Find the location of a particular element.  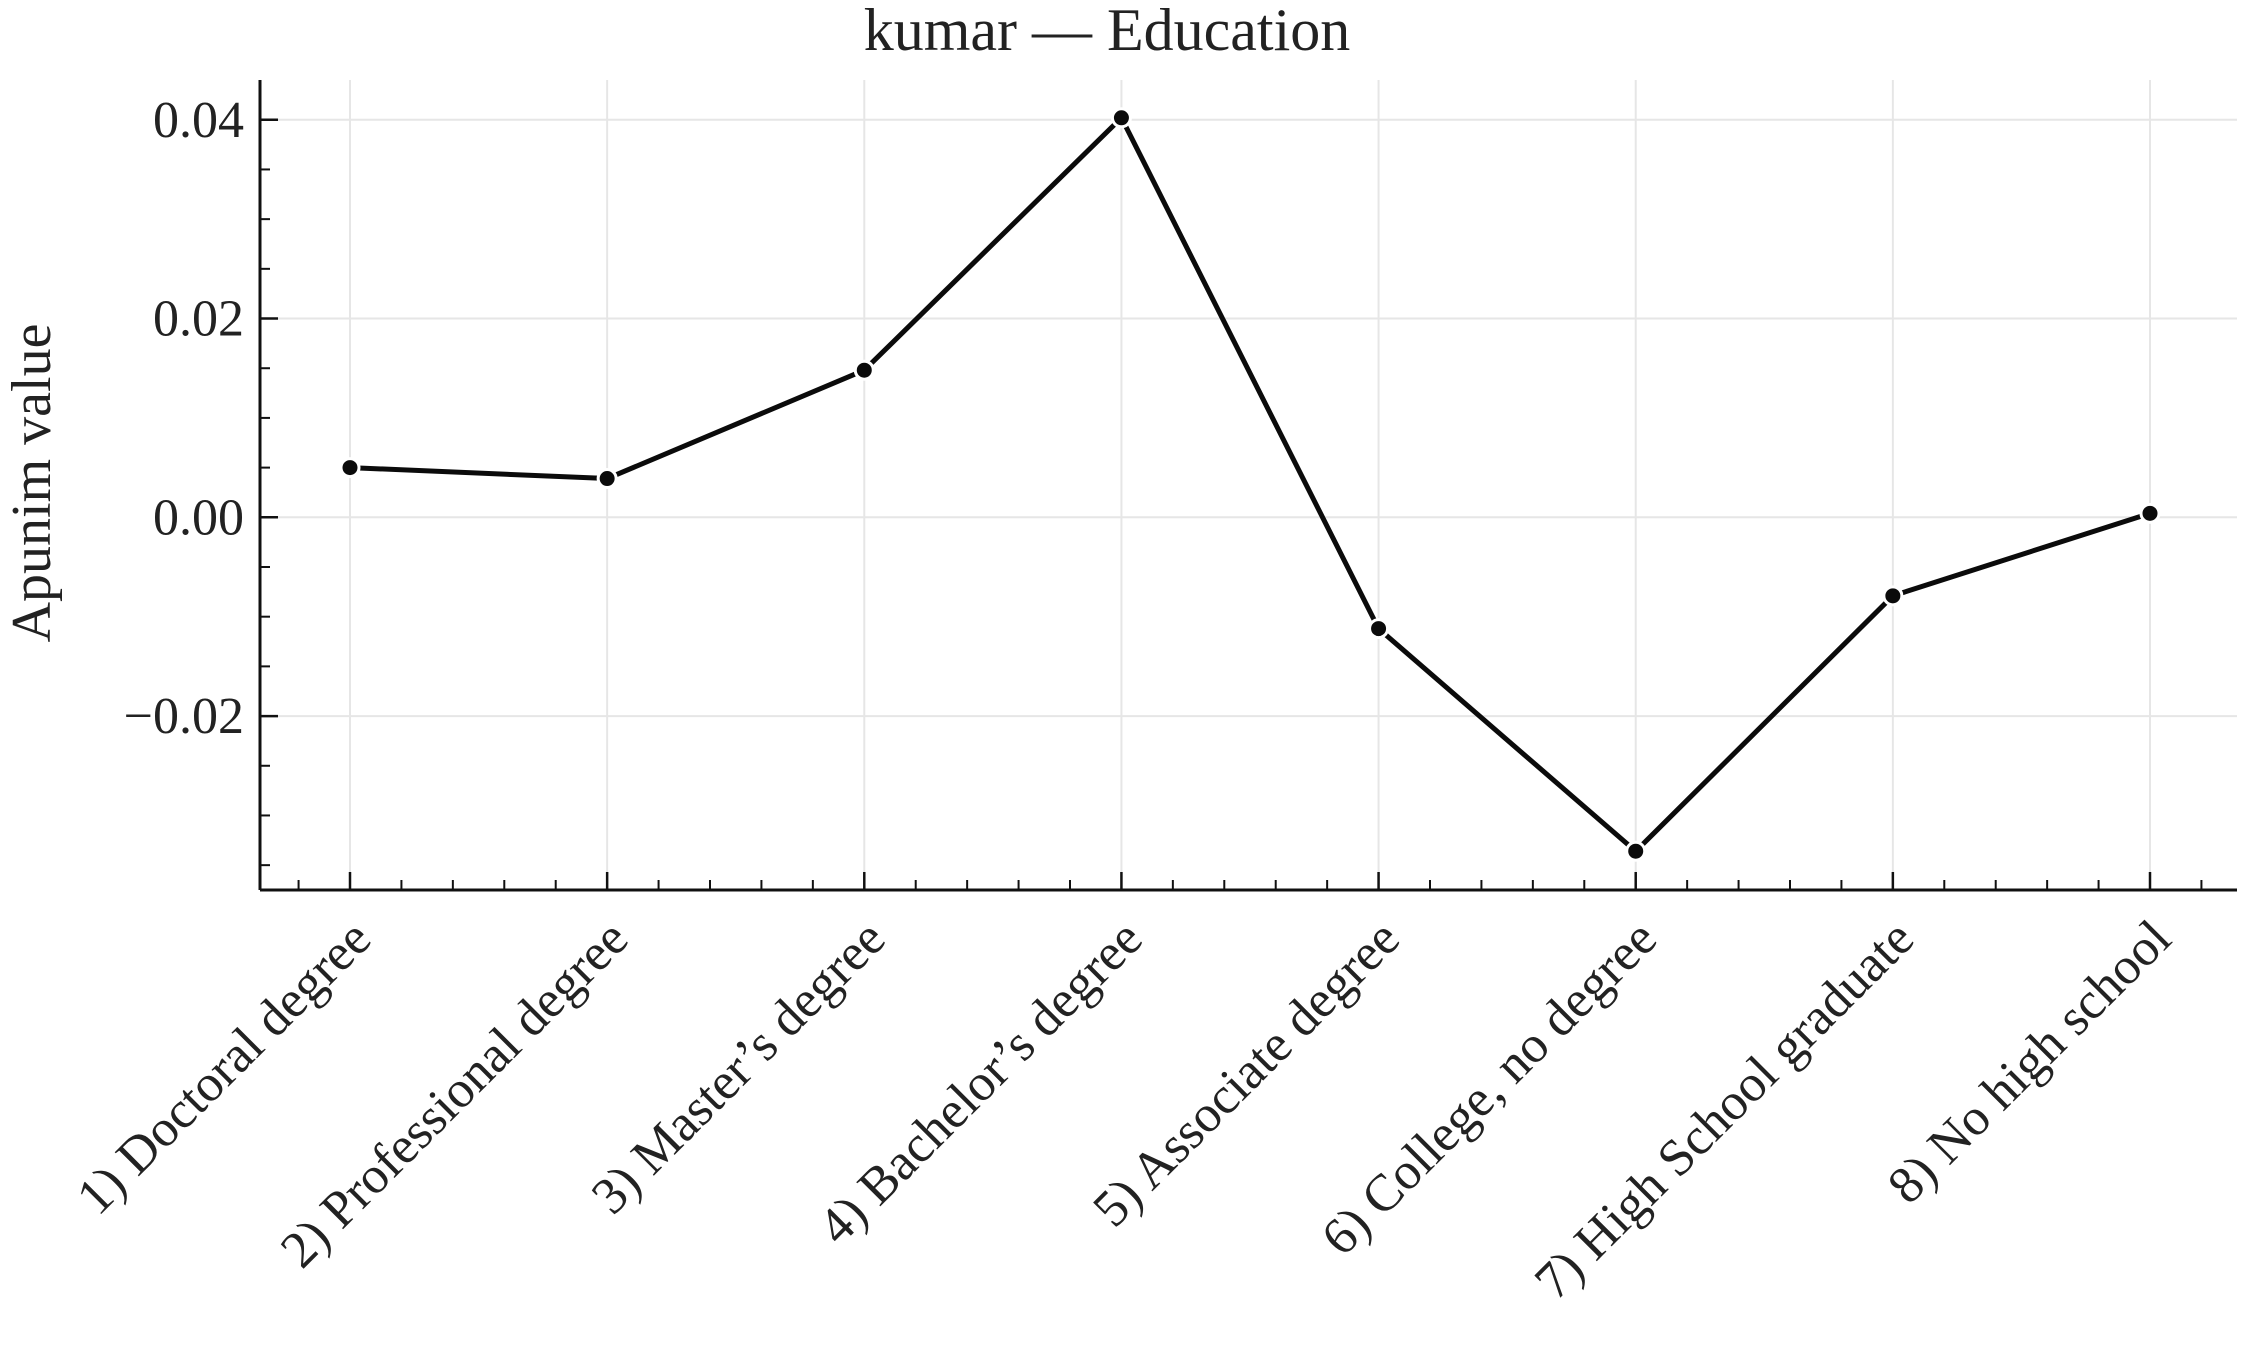

x-tick-label: 8) No high school is located at coordinates (2029, 1062).